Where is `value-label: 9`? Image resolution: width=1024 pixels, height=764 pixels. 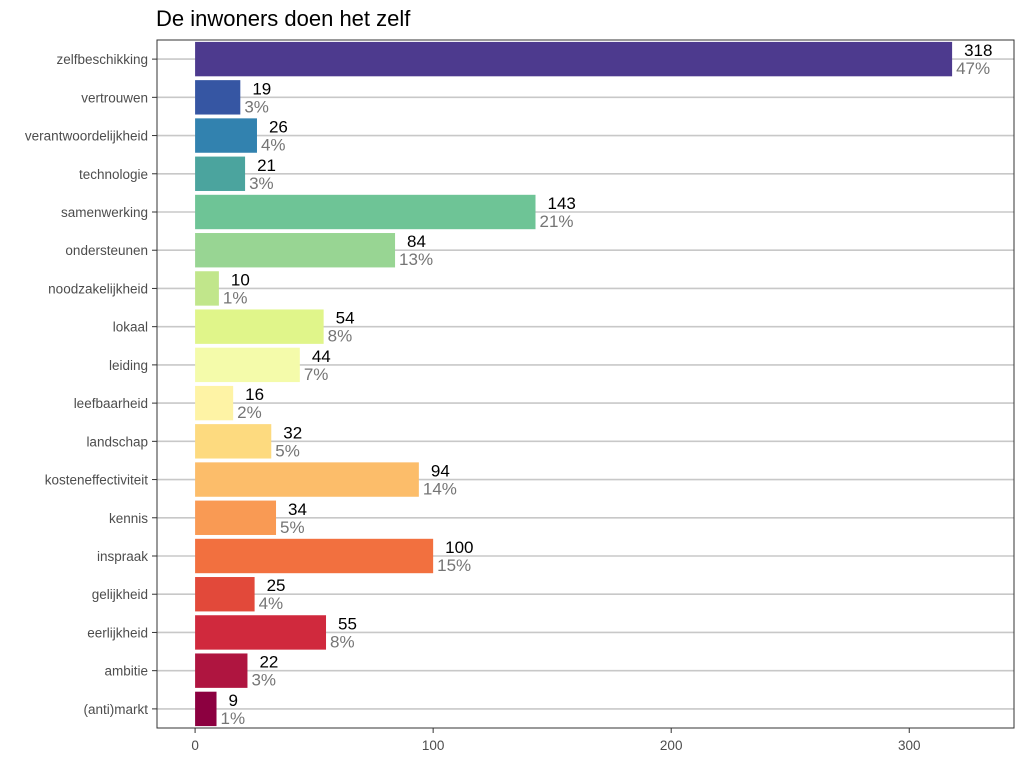 value-label: 9 is located at coordinates (233, 700).